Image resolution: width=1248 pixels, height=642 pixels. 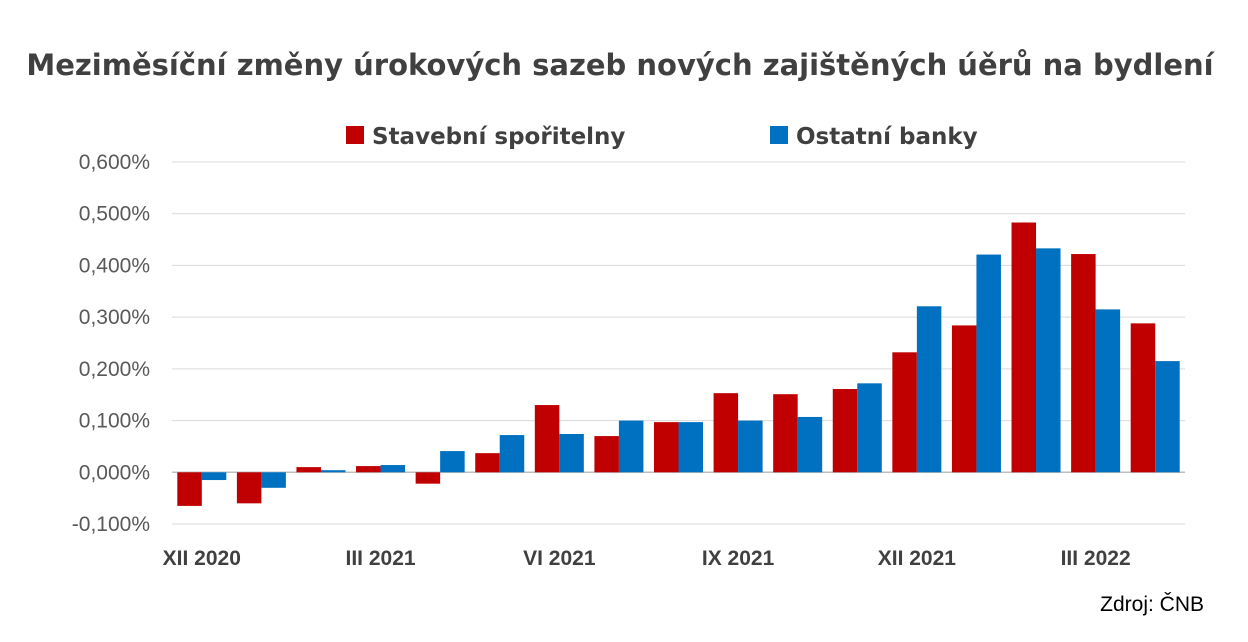 I want to click on legend-label-ostatni-banky: Ostatní banky, so click(x=887, y=137).